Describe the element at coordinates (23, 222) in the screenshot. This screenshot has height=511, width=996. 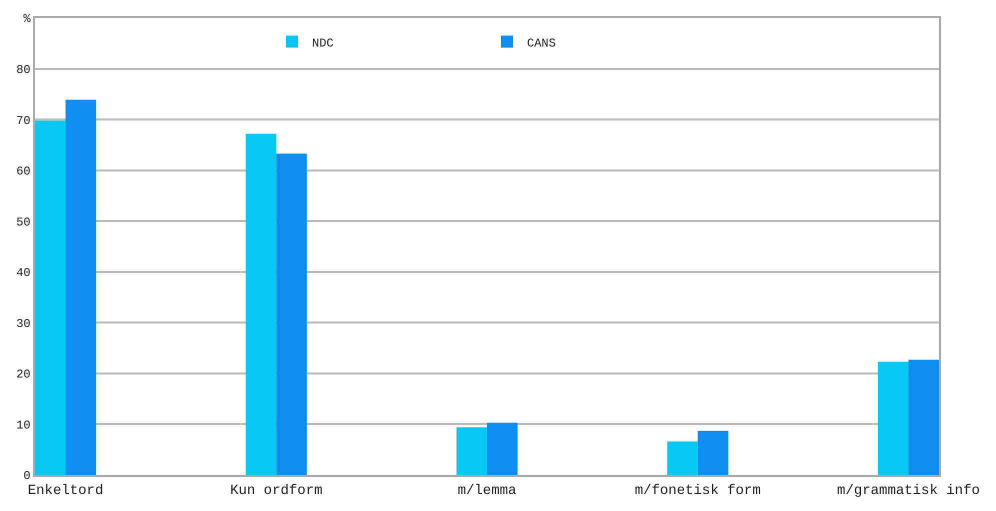
I see `y-tick-label: 50` at that location.